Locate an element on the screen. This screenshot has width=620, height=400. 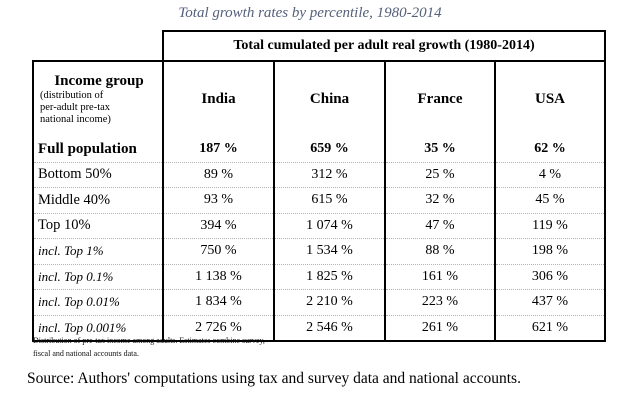
column-header-india: India is located at coordinates (219, 99).